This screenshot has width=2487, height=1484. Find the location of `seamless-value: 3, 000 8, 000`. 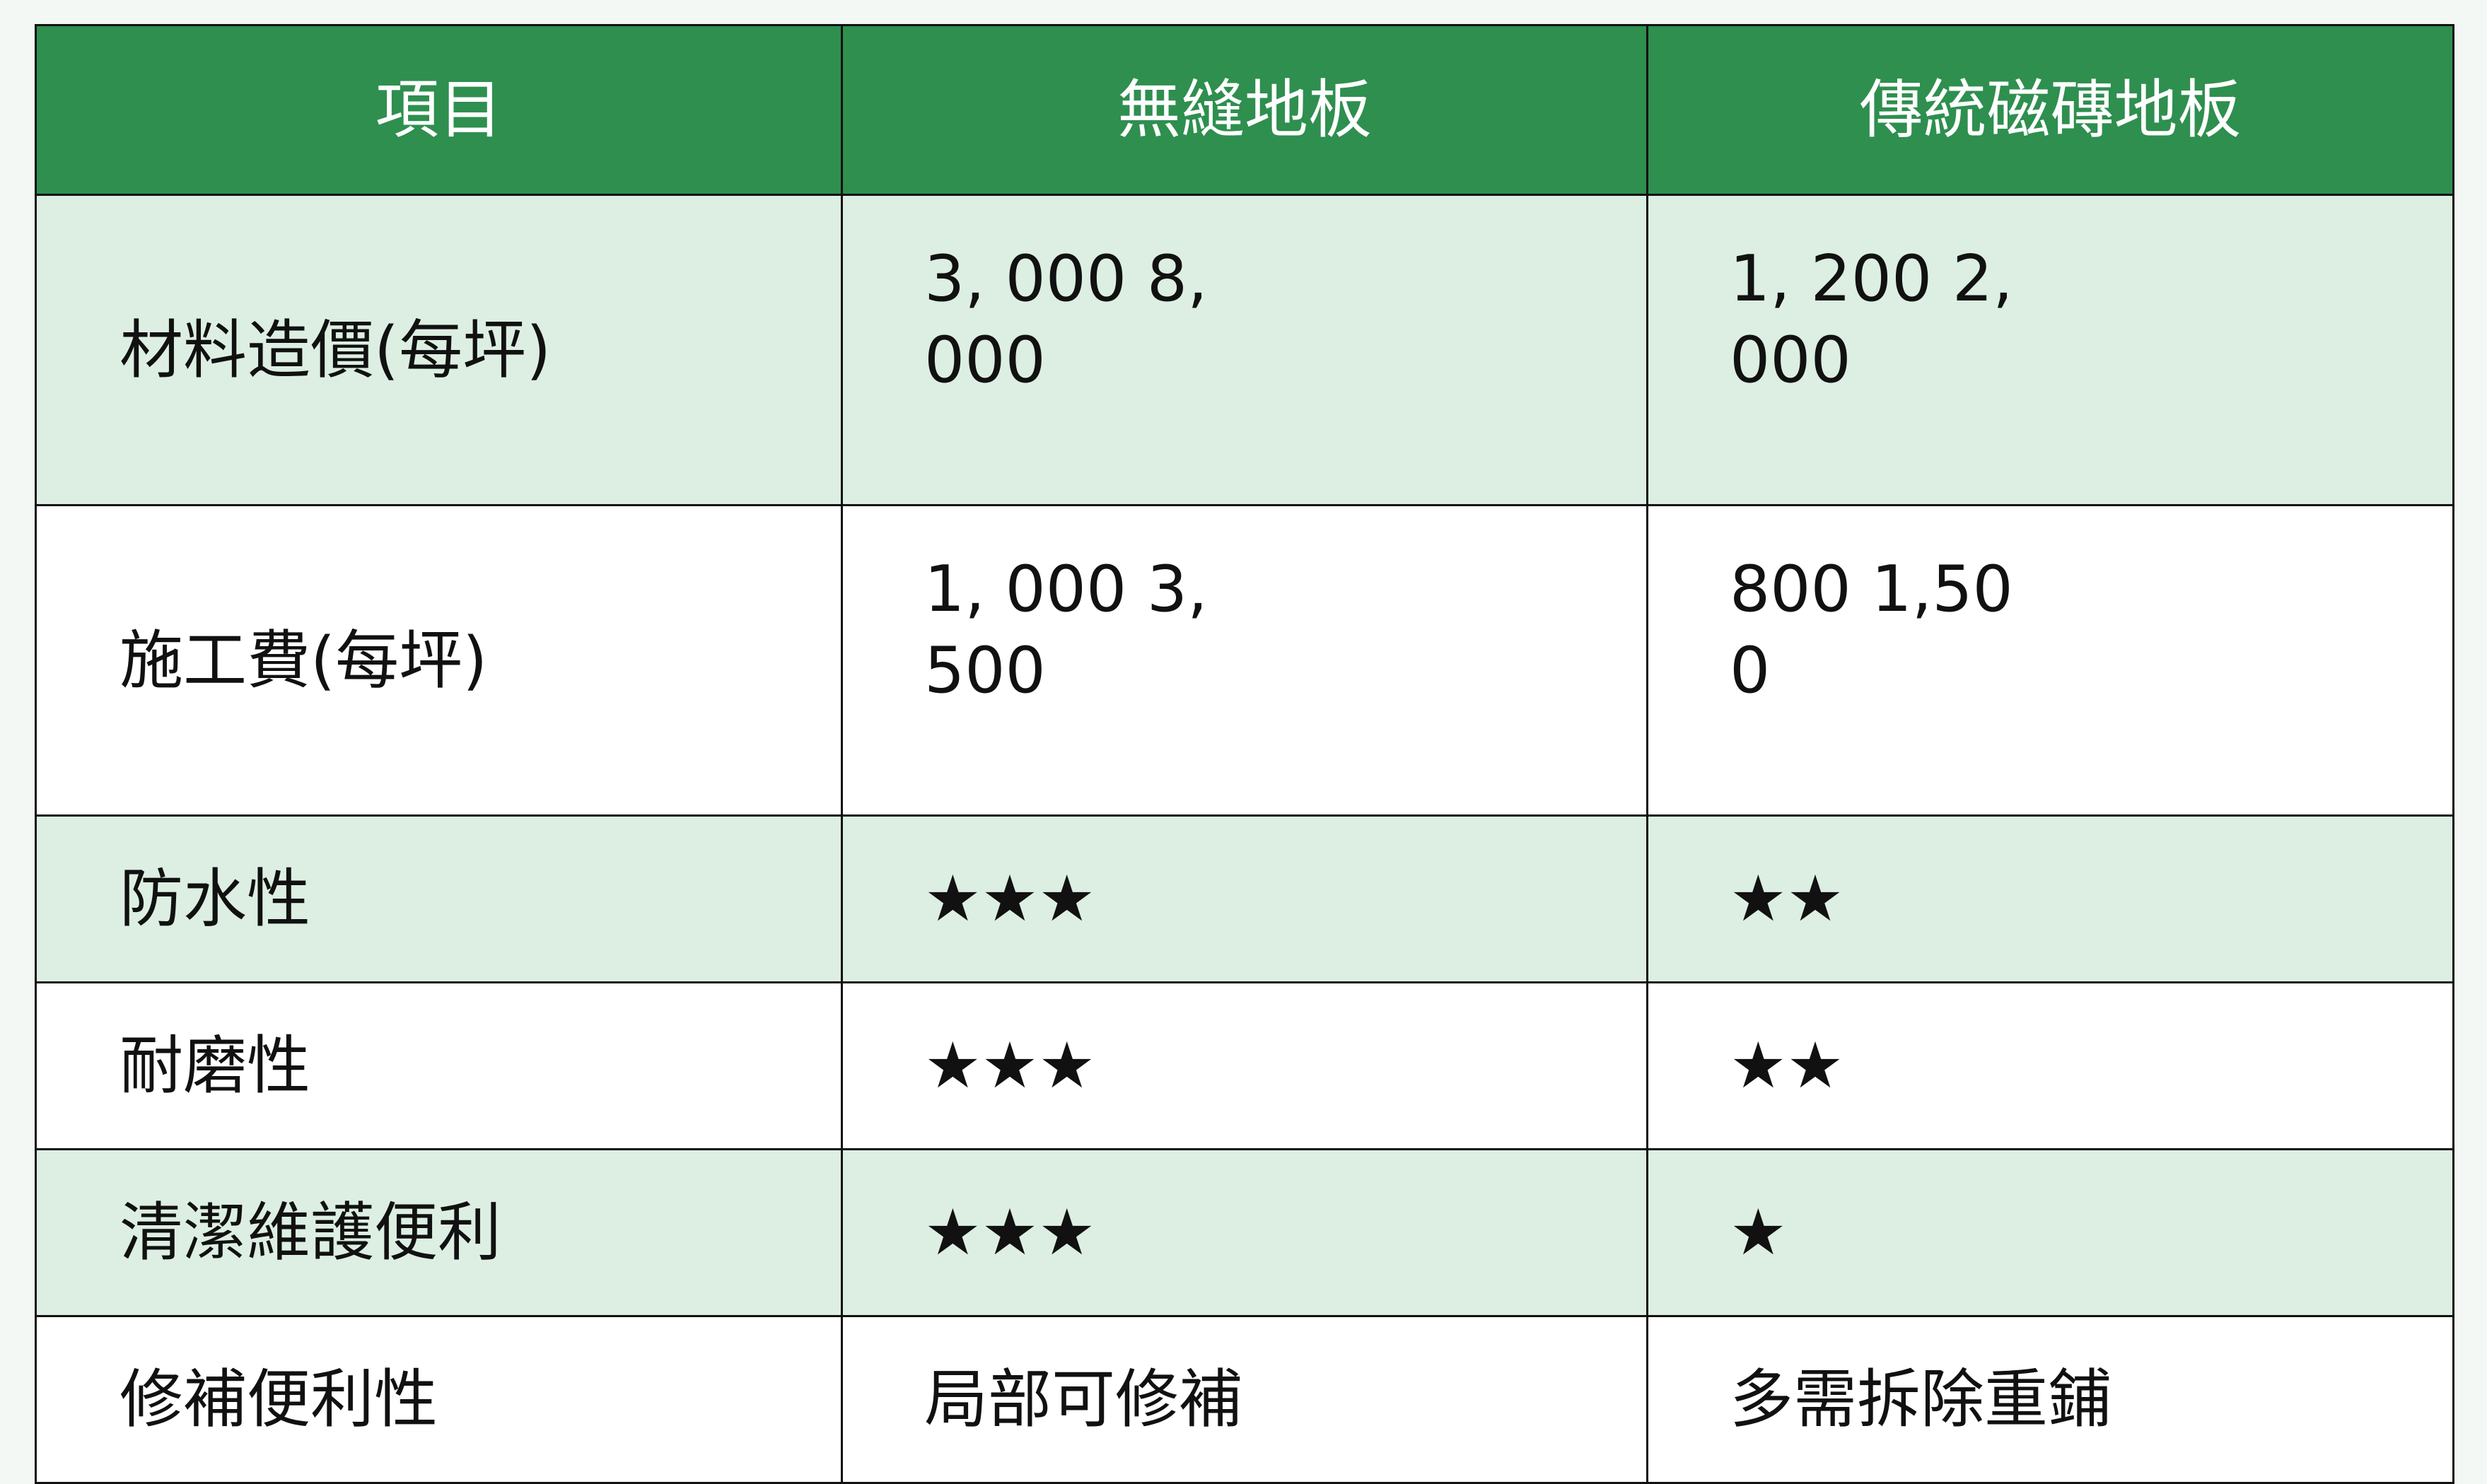

seamless-value: 3, 000 8, 000 is located at coordinates (1244, 350).